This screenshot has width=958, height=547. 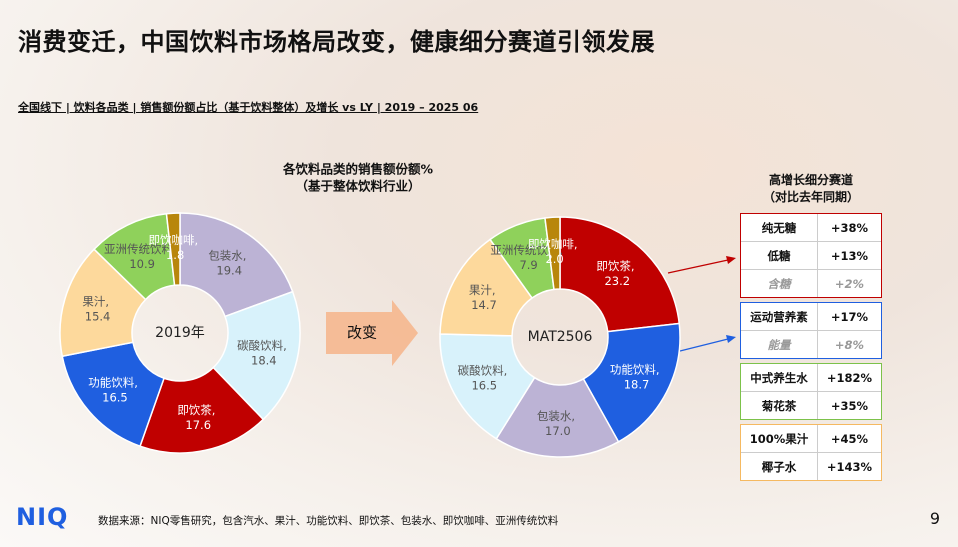 I want to click on segment-name: 能量, so click(x=779, y=344).